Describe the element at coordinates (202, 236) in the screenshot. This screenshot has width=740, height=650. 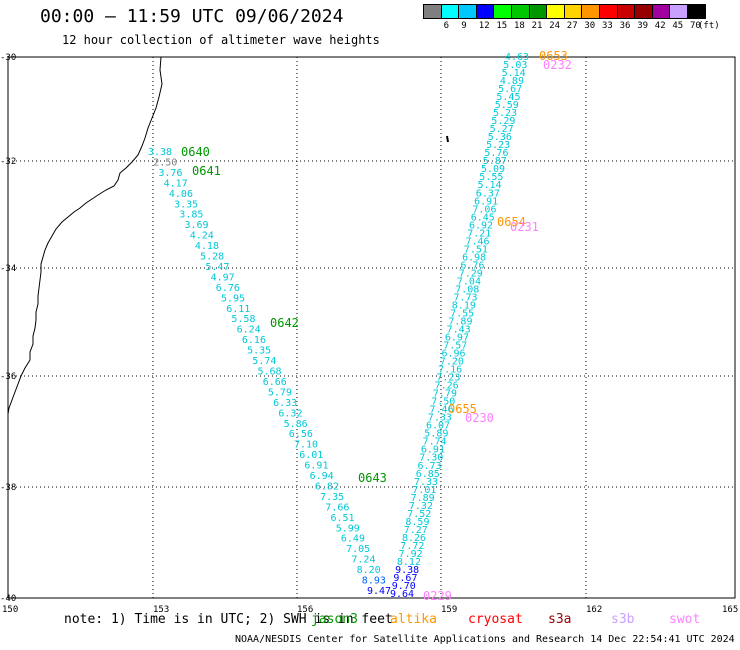
I see `swh-value-track-a: 4.24` at that location.